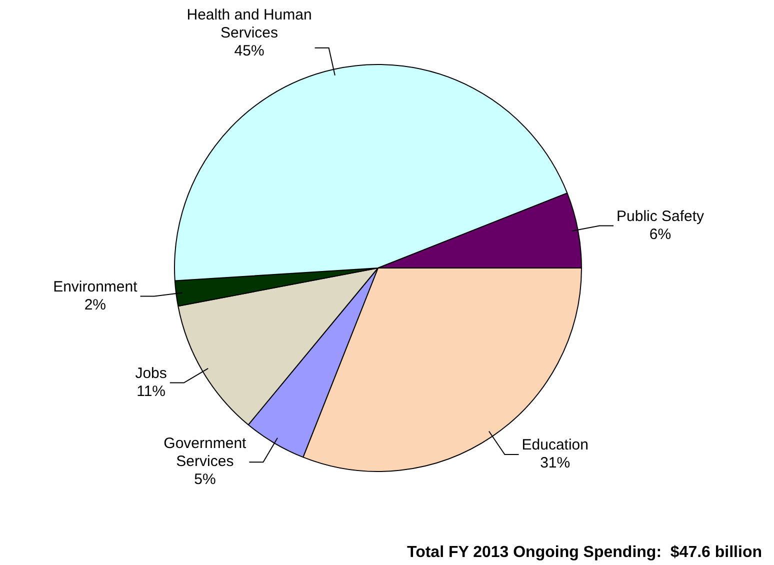  What do you see at coordinates (584, 552) in the screenshot?
I see `text: Total FY 2013 Ongoing Spending: $47.6 billion` at bounding box center [584, 552].